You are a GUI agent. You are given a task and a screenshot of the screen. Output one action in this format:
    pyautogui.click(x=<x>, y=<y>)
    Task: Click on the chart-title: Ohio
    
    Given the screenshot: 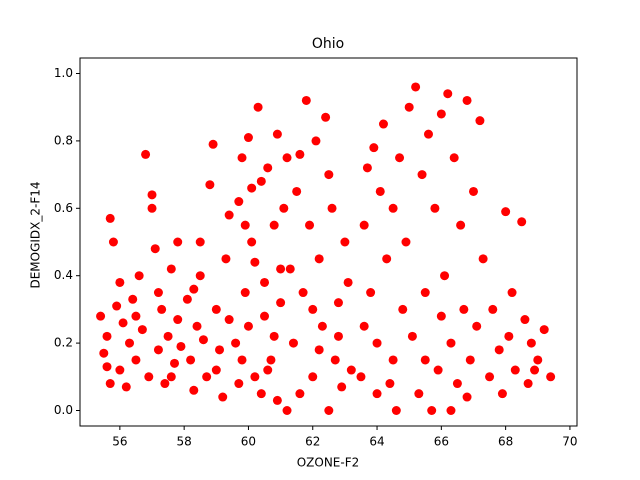 What is the action you would take?
    pyautogui.click(x=328, y=44)
    